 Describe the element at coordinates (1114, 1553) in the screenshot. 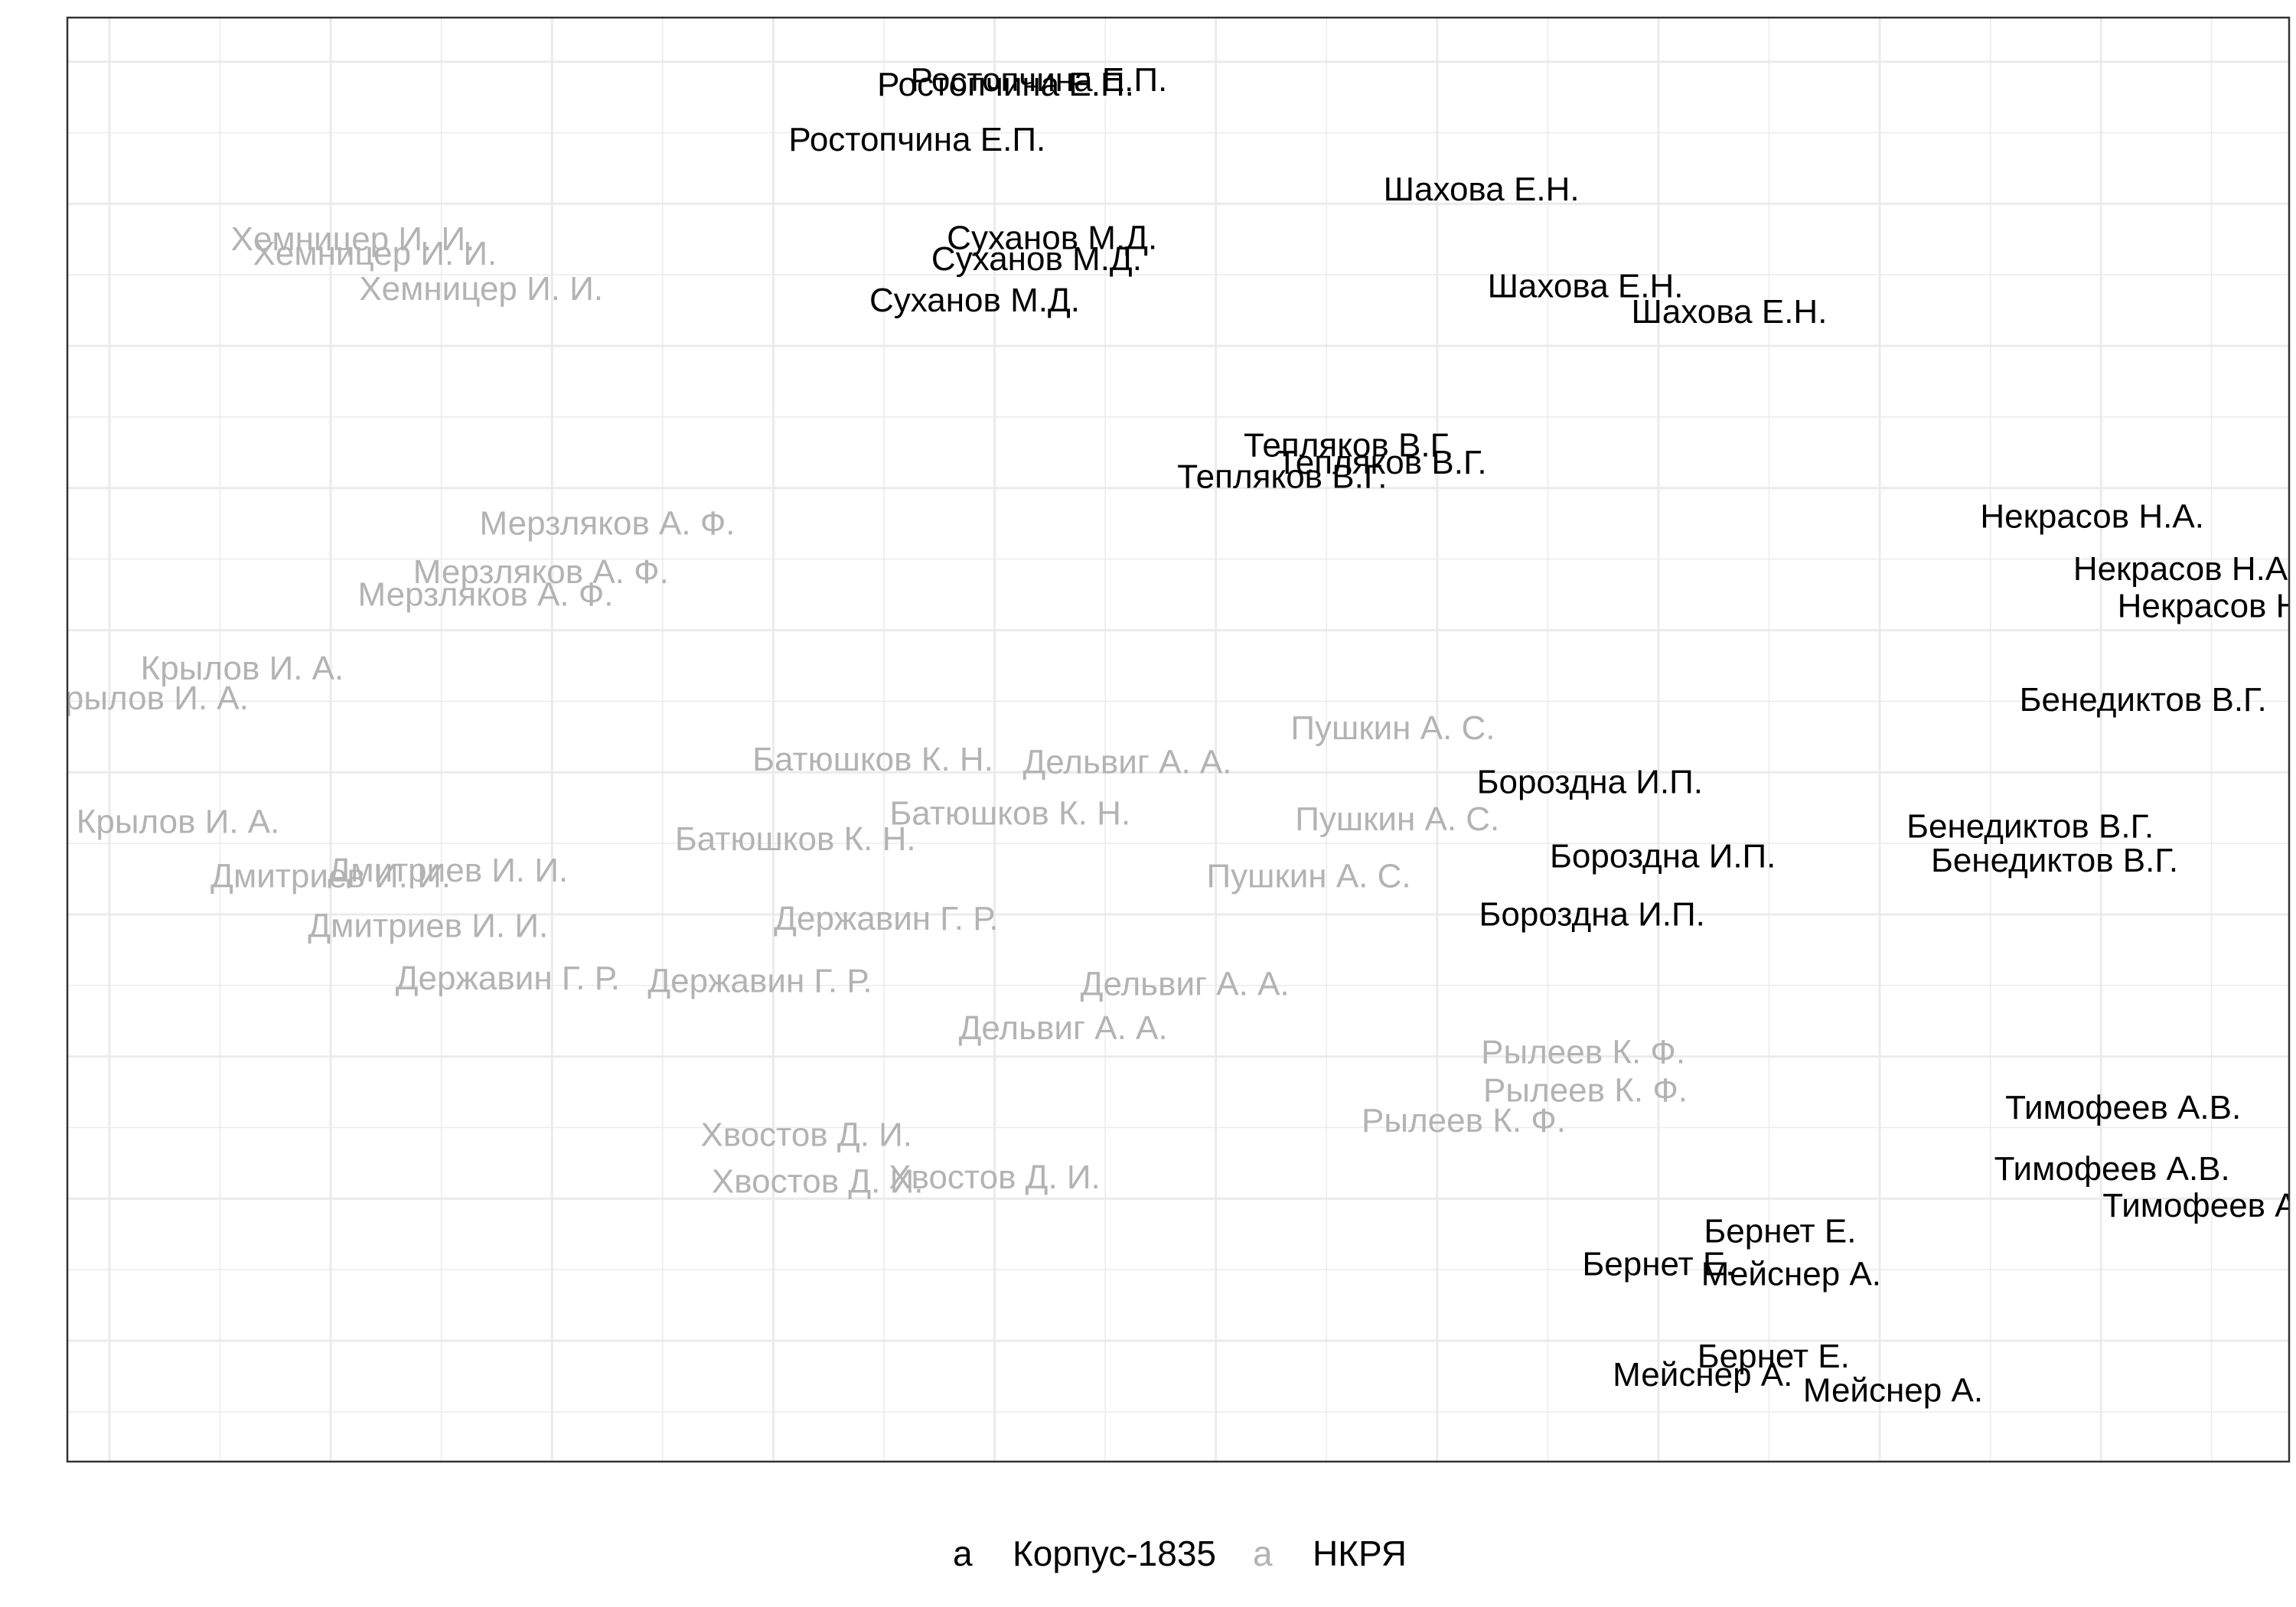

I see `legend-label: Корпус-1835` at that location.